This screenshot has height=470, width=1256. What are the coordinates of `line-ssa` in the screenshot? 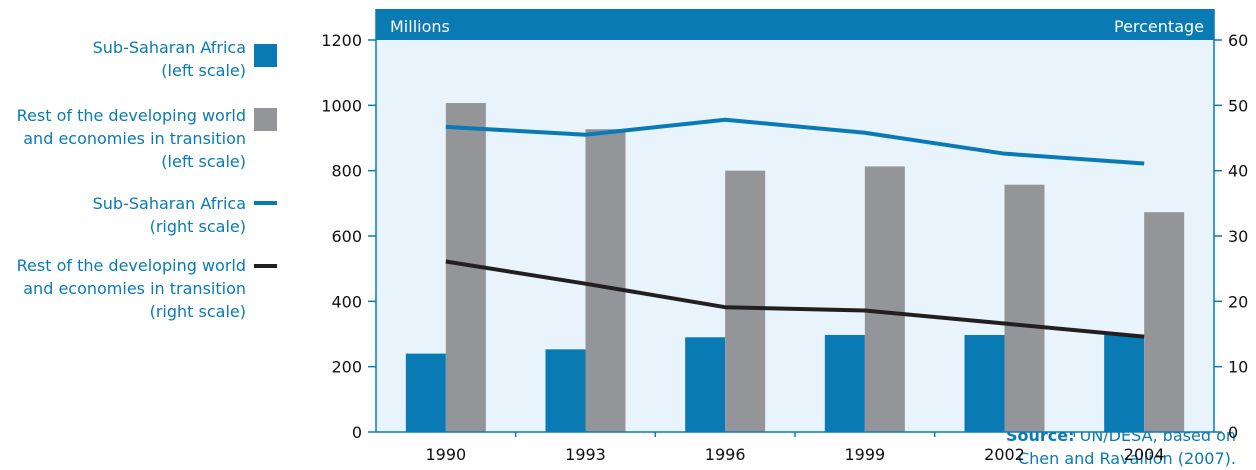 It's located at (795, 141).